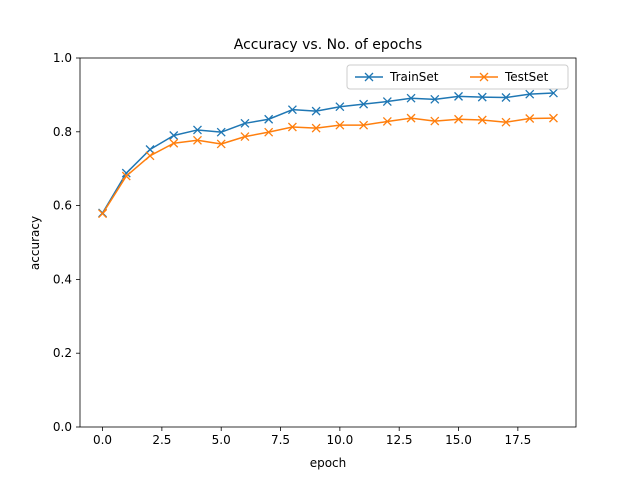 The image size is (640, 480). I want to click on y-tick-label: 1.0, so click(62, 58).